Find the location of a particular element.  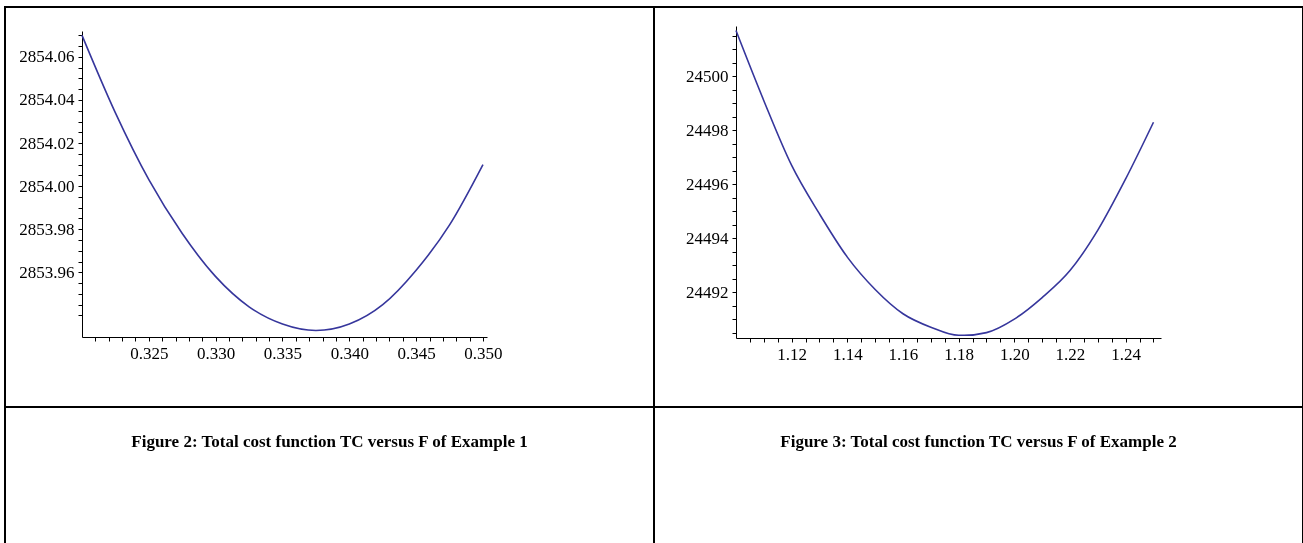

x-tick-label: 1.14 is located at coordinates (848, 354).